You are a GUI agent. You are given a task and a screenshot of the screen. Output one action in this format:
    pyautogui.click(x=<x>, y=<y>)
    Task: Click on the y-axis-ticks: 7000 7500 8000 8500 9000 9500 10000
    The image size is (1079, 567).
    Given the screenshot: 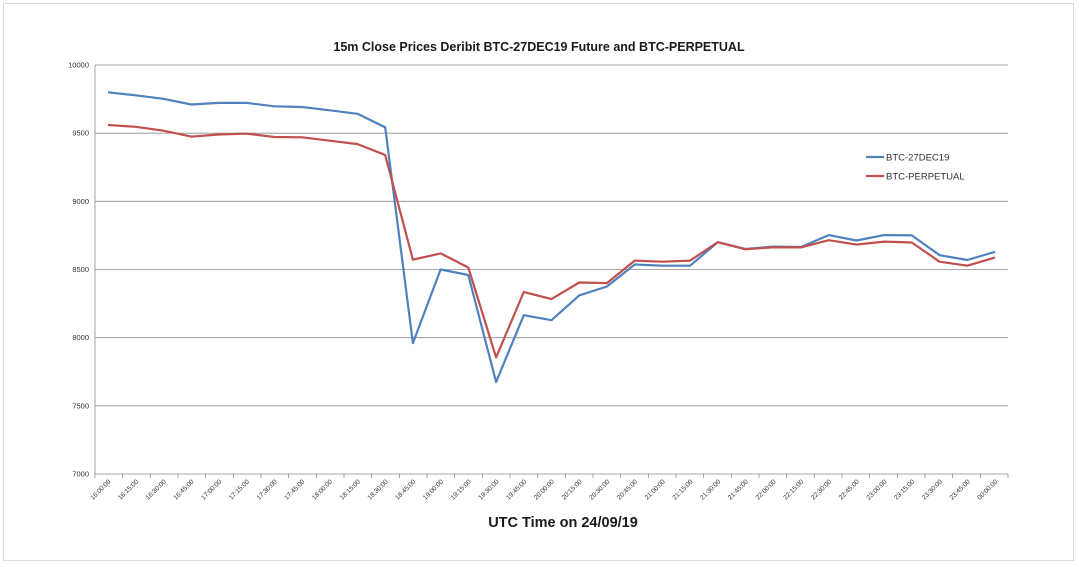 What is the action you would take?
    pyautogui.click(x=78, y=270)
    